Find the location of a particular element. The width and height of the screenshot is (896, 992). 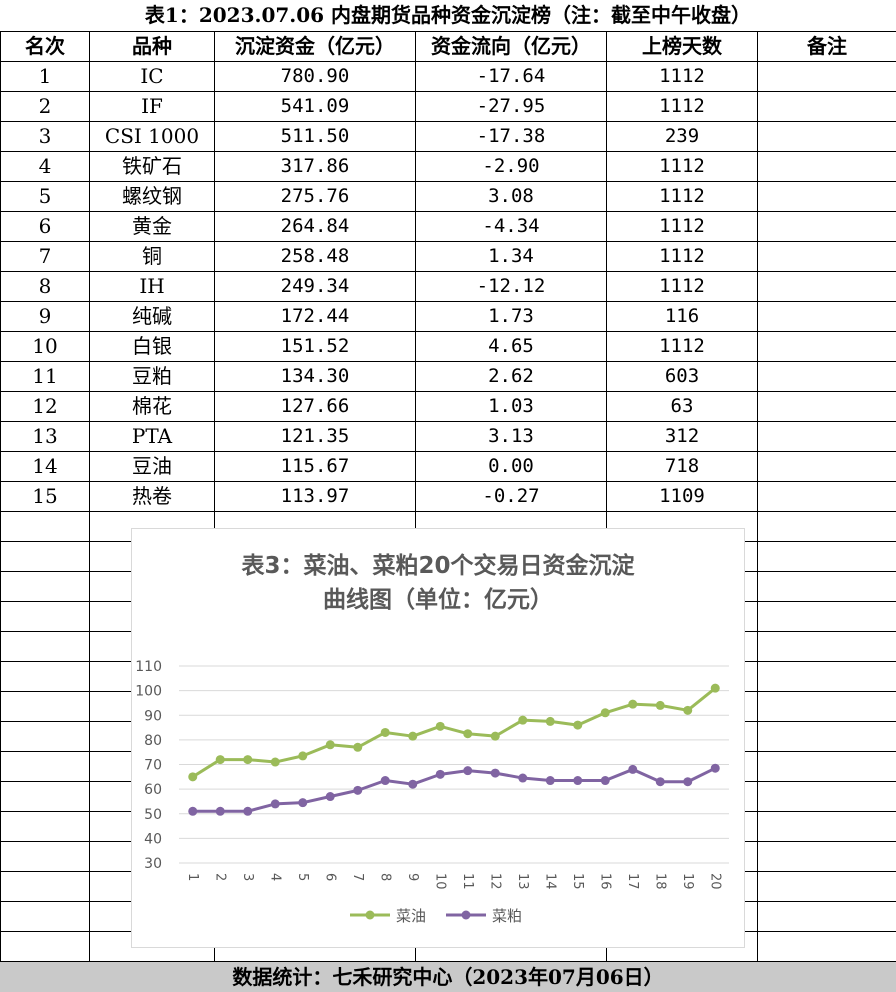

cell-capital: 172.44 is located at coordinates (315, 317).